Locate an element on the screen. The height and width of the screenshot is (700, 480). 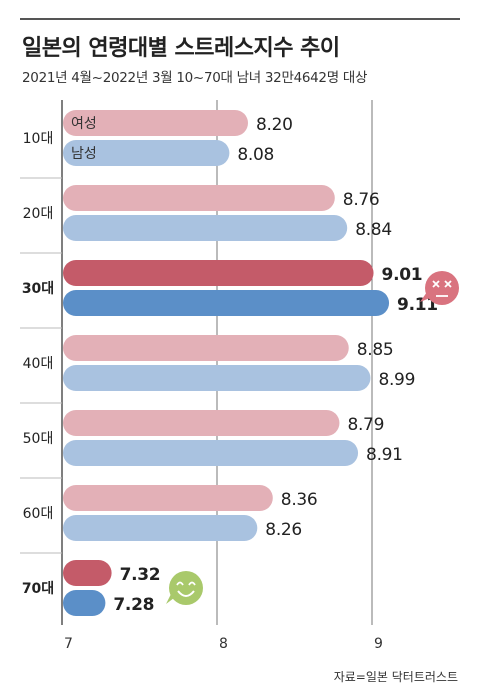
source-note: 자료=일본 닥터트러스트 is located at coordinates (395, 677).